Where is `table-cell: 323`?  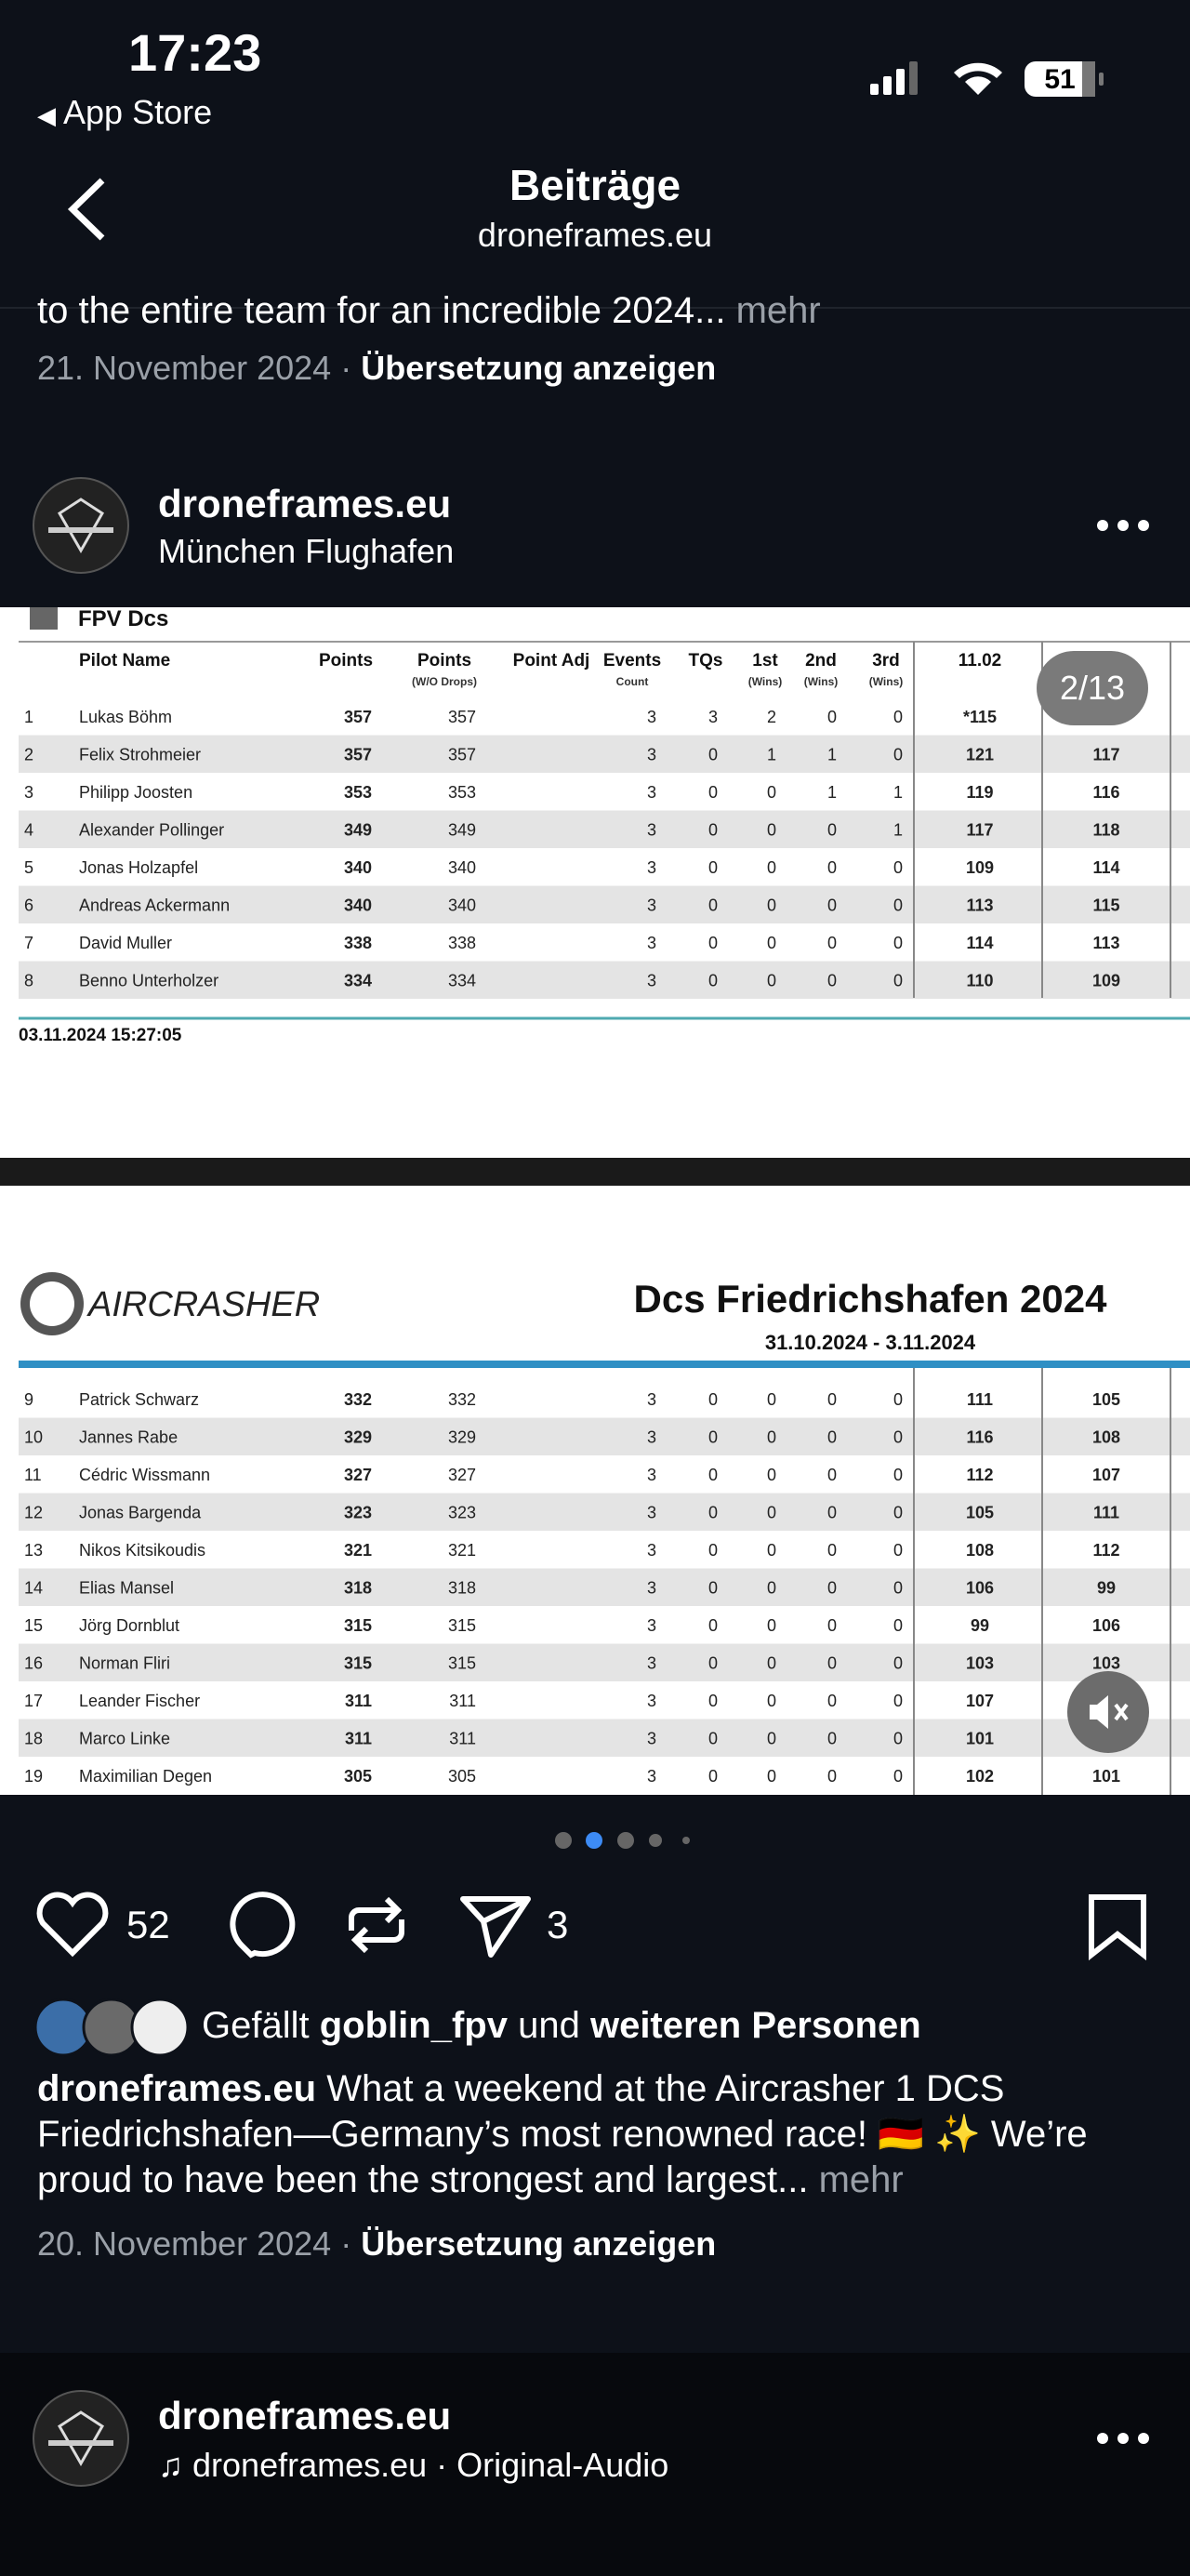 table-cell: 323 is located at coordinates (462, 1513).